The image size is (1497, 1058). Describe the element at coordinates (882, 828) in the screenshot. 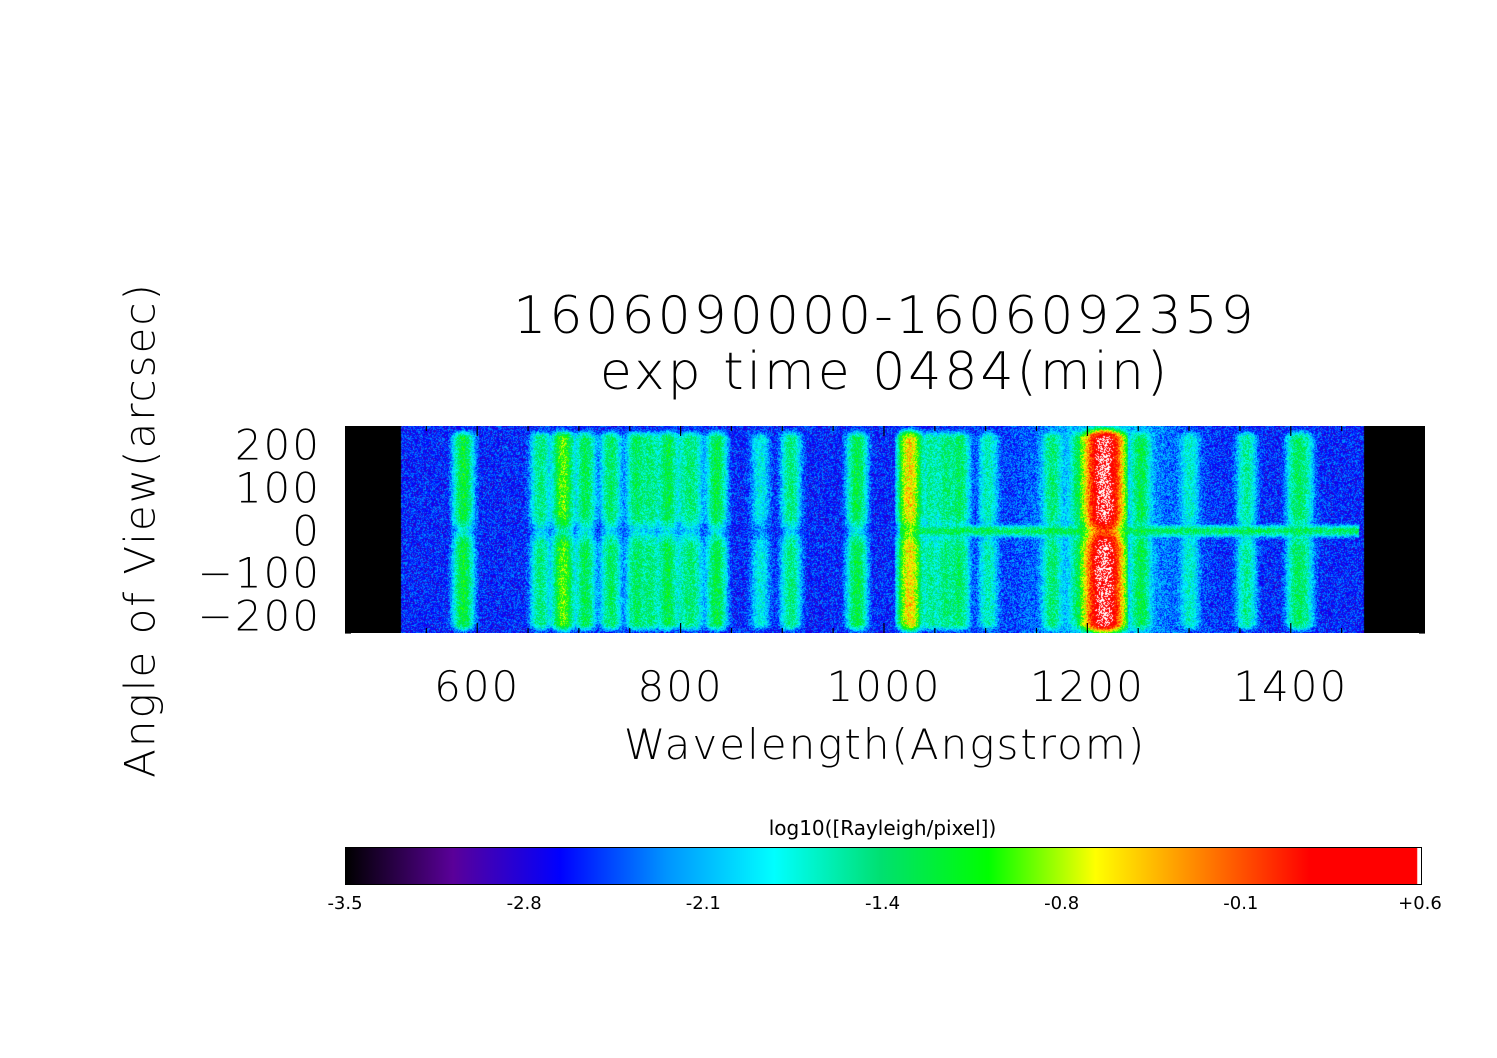

I see `colorbar-label: log10([Rayleigh/pixel])` at that location.